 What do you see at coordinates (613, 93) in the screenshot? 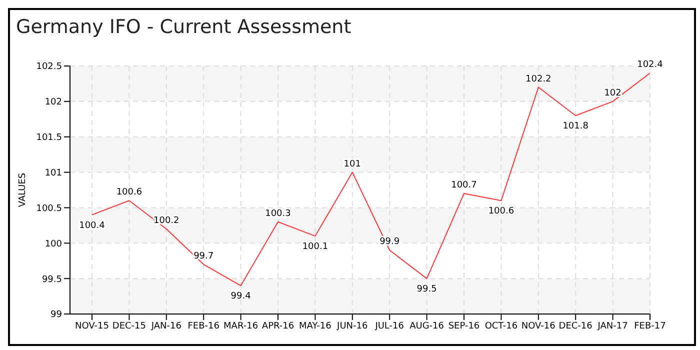
I see `data-label: 102` at bounding box center [613, 93].